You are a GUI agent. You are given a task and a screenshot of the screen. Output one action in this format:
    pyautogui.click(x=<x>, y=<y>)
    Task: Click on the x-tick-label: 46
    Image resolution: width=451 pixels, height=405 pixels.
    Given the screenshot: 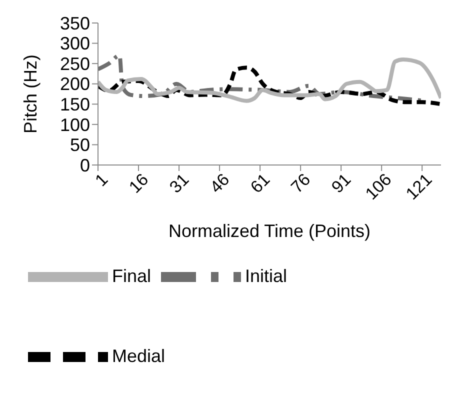 What is the action you would take?
    pyautogui.click(x=220, y=183)
    